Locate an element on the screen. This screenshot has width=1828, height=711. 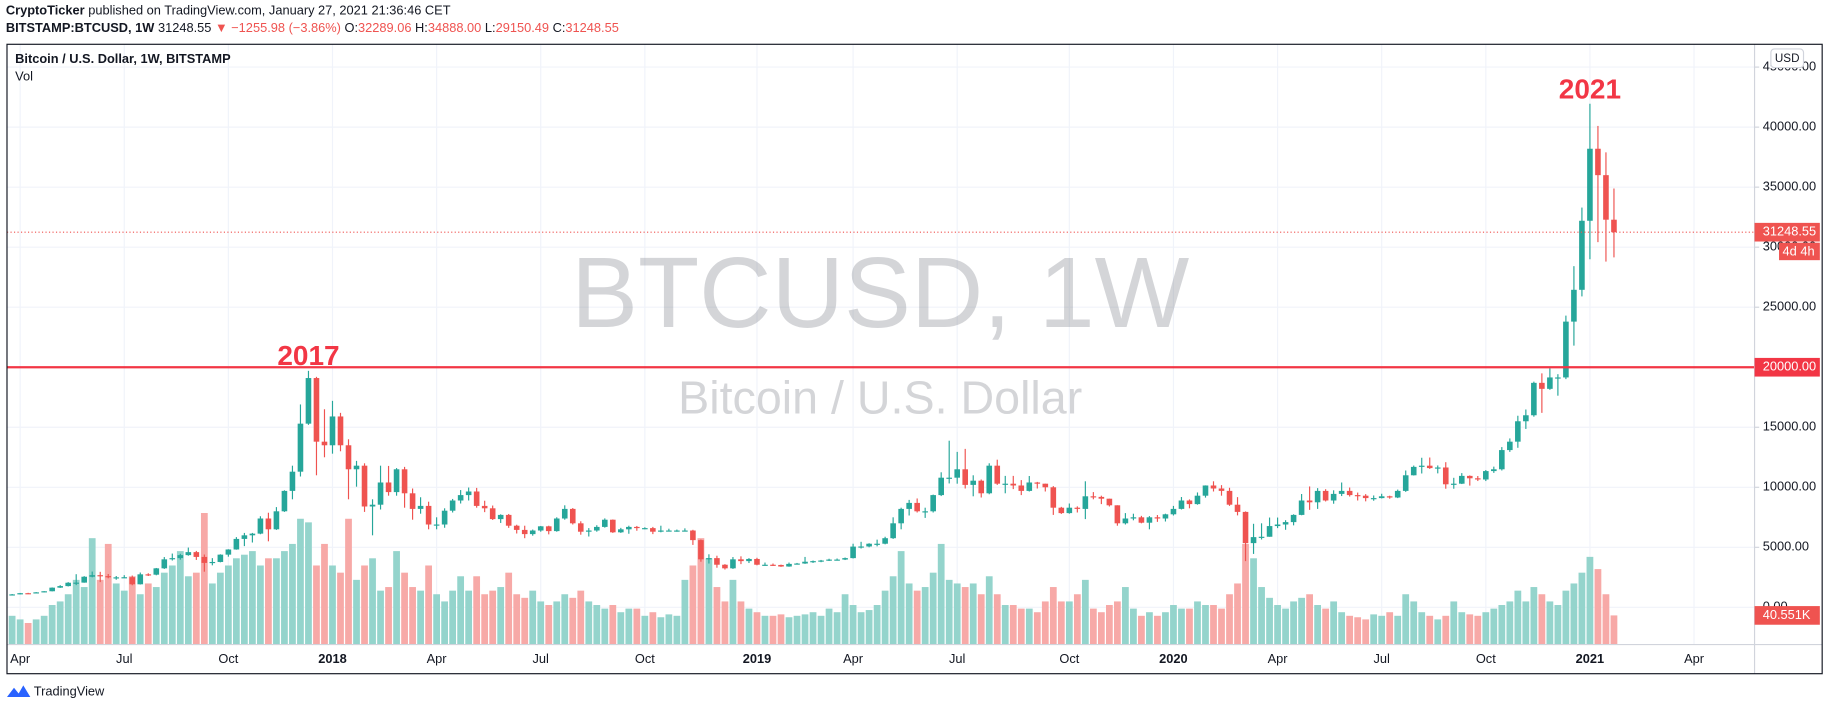
y-tick-label: 25000.00 is located at coordinates (1789, 306).